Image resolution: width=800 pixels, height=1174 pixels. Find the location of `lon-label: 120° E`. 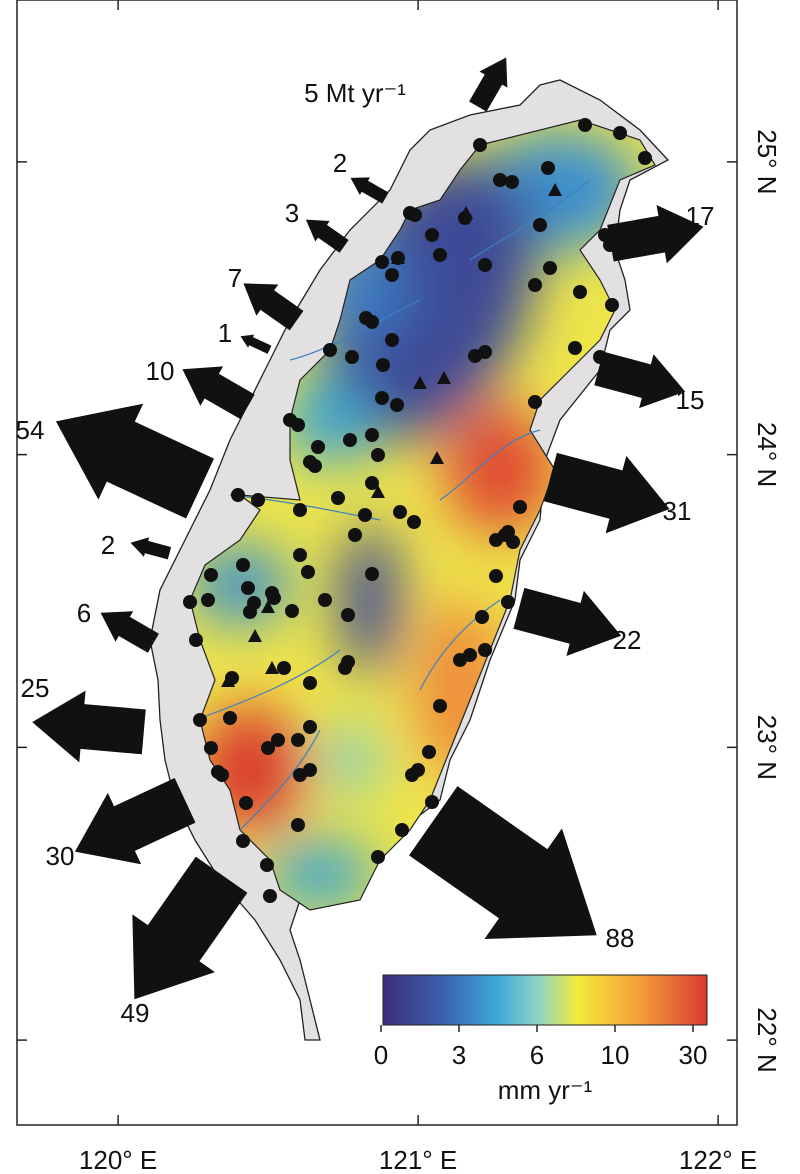

lon-label: 120° E is located at coordinates (118, 1159).